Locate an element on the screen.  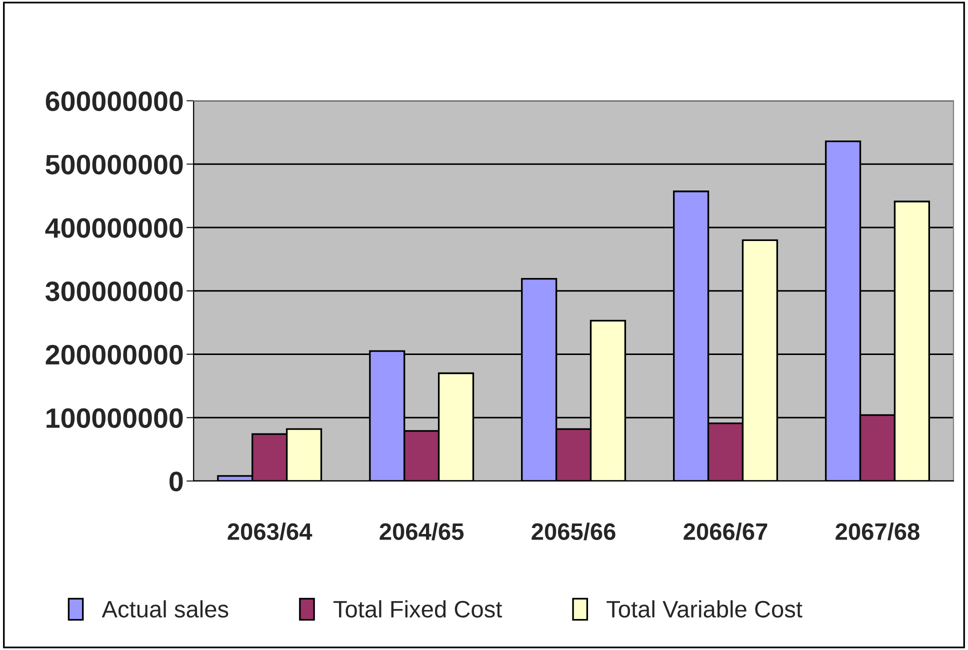
y-tick-label: 500000000 is located at coordinates (114, 164).